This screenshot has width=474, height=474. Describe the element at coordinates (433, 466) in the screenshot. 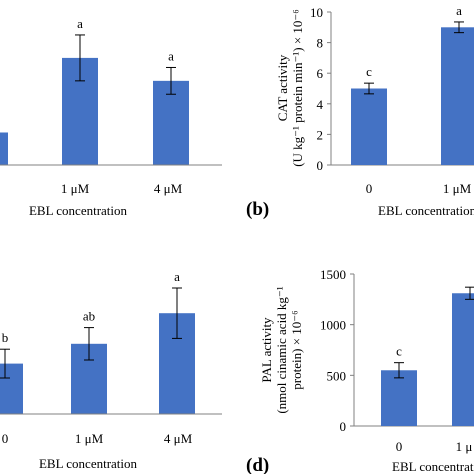

I see `panel-d-x-label: EBL concentration` at that location.